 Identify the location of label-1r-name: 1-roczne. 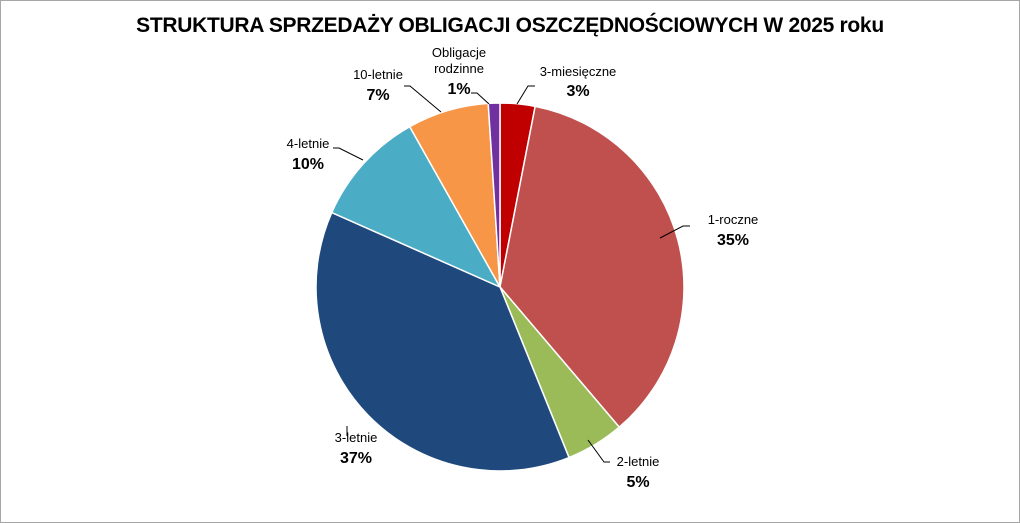
(733, 219).